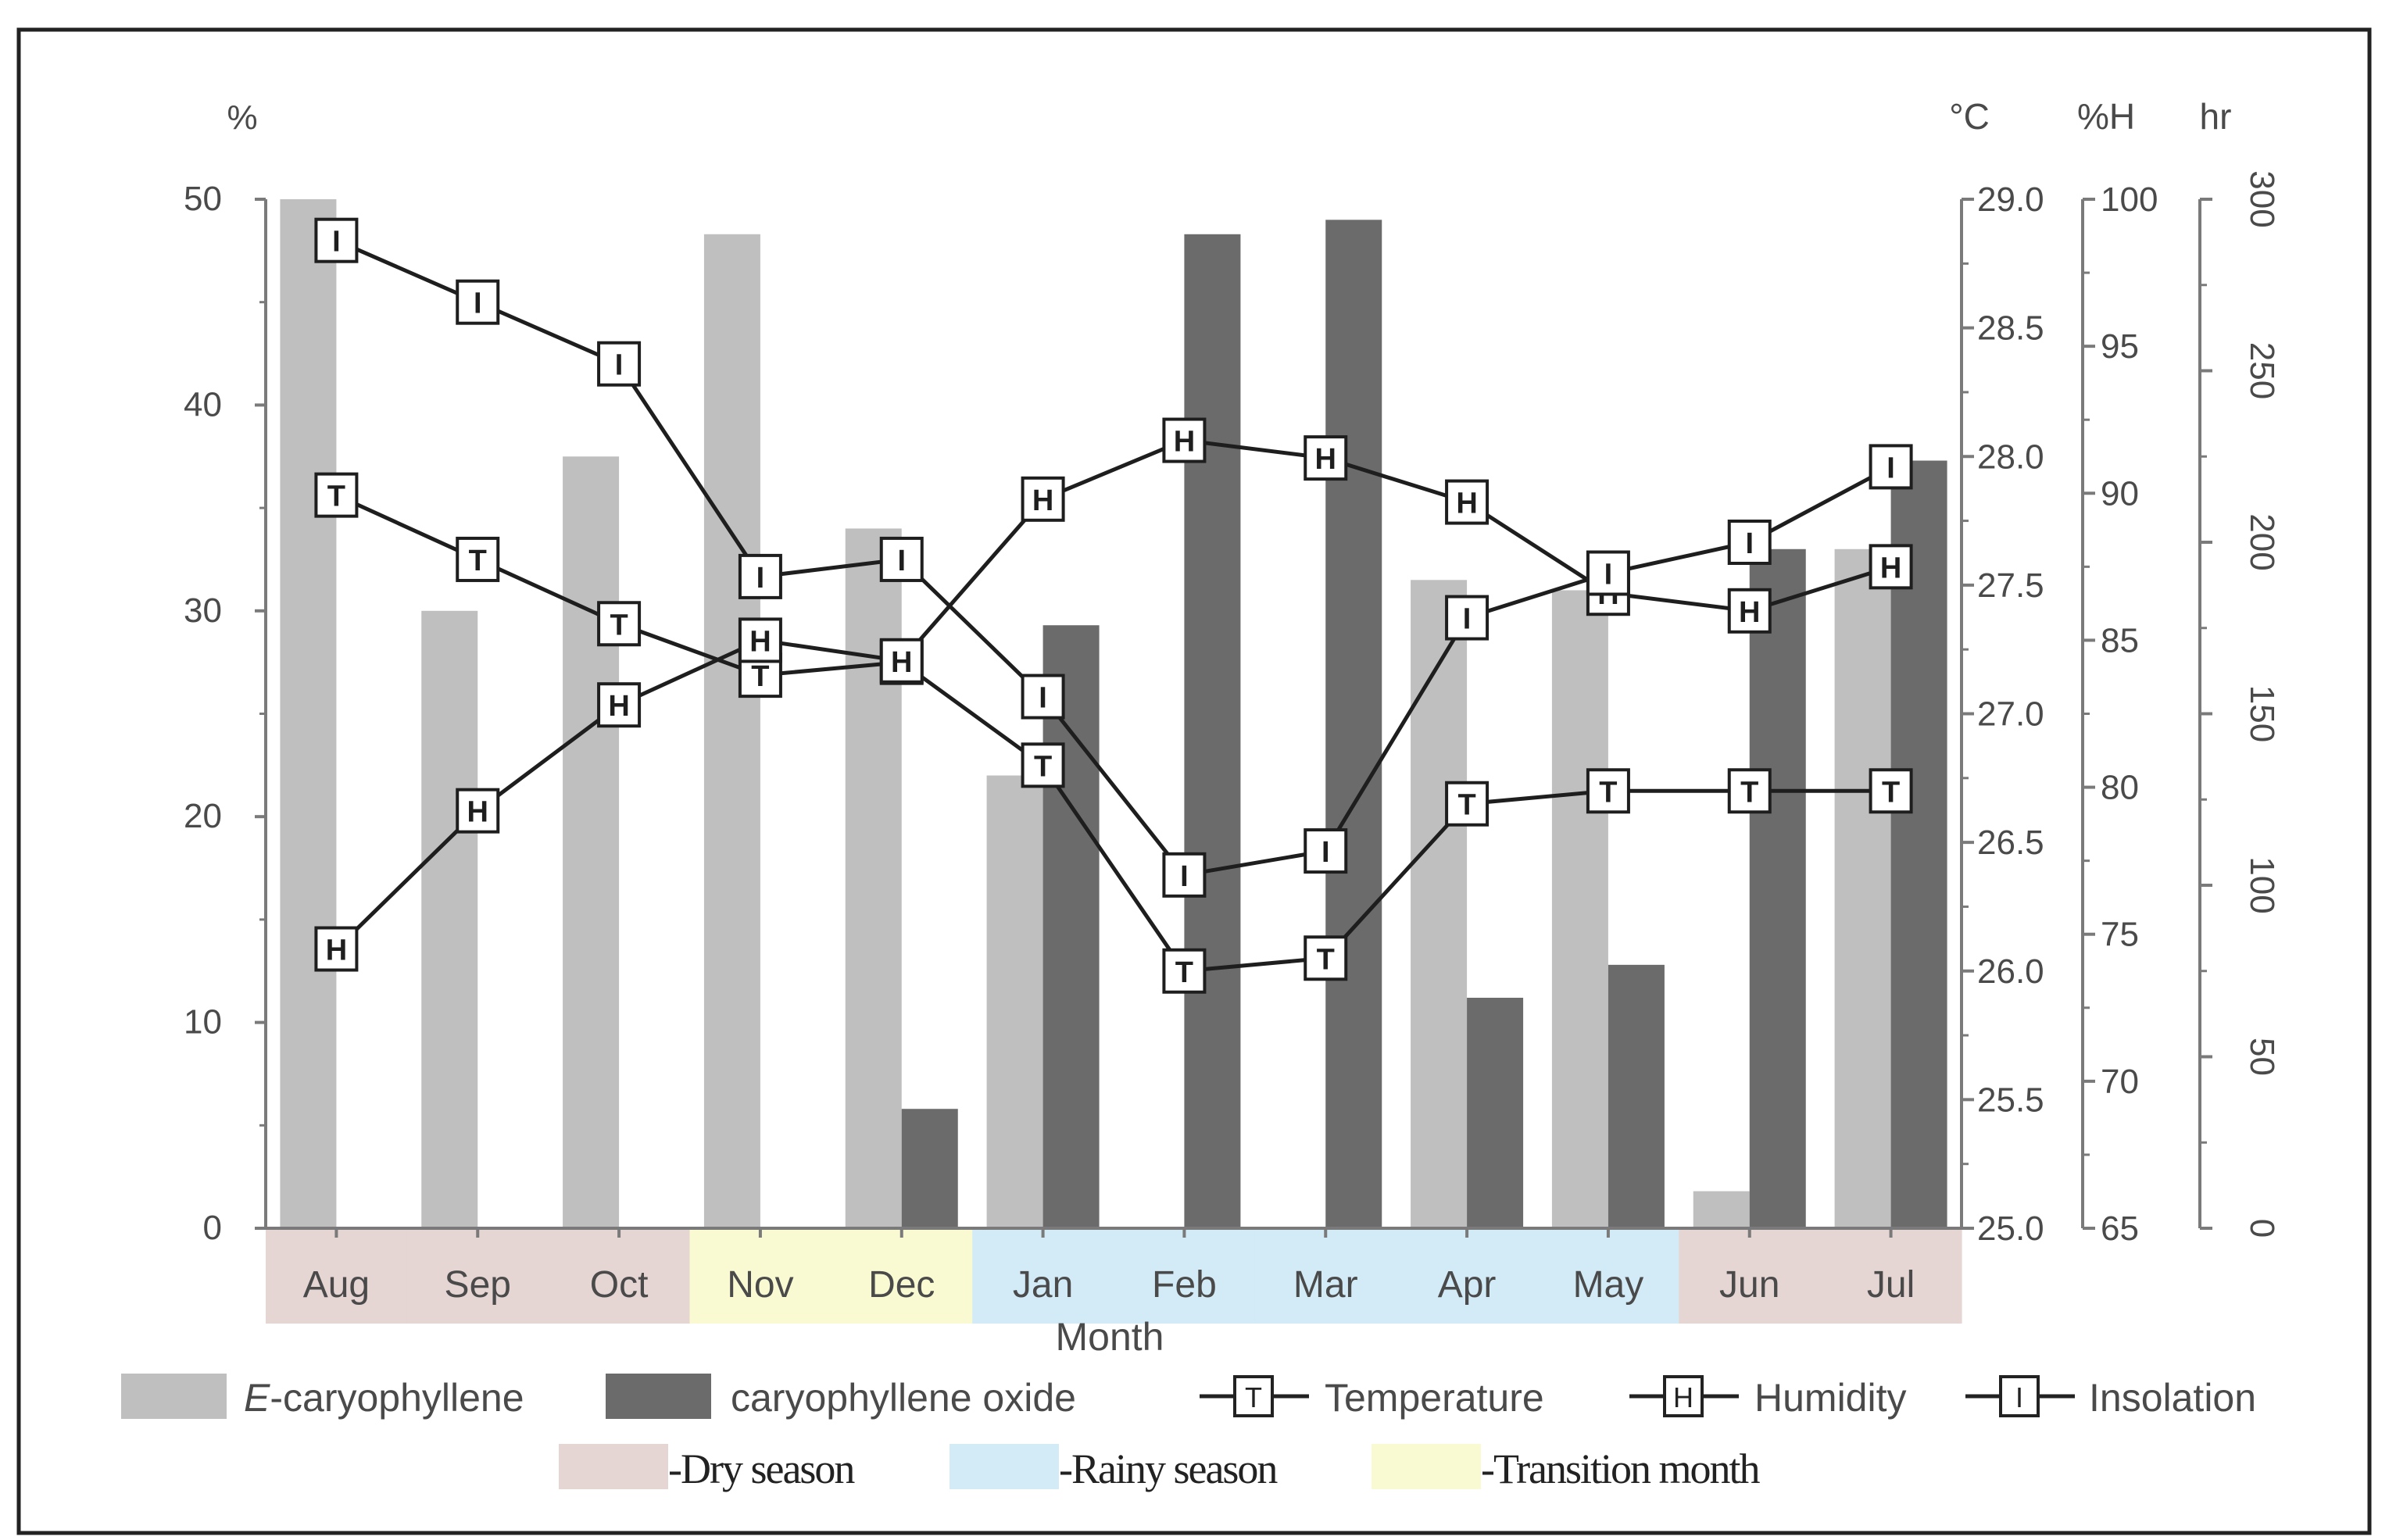 The image size is (2389, 1540). I want to click on humidity-marker-apr: H, so click(1468, 502).